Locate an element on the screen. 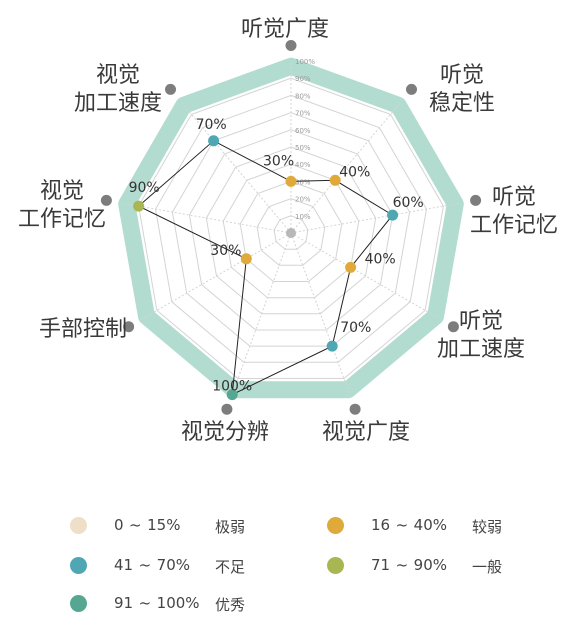  legend-range: 71 ~ 90% is located at coordinates (409, 565).